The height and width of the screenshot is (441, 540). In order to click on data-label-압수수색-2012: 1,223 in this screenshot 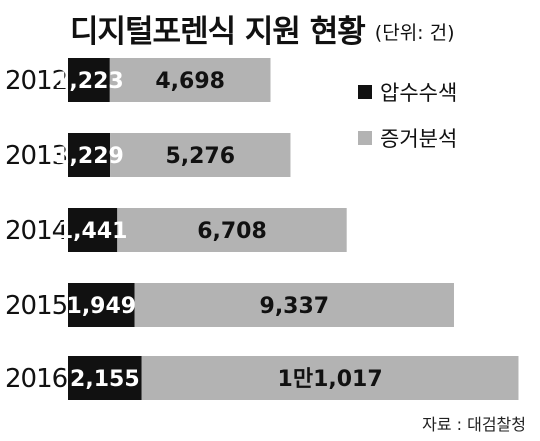, I will do `click(89, 81)`.